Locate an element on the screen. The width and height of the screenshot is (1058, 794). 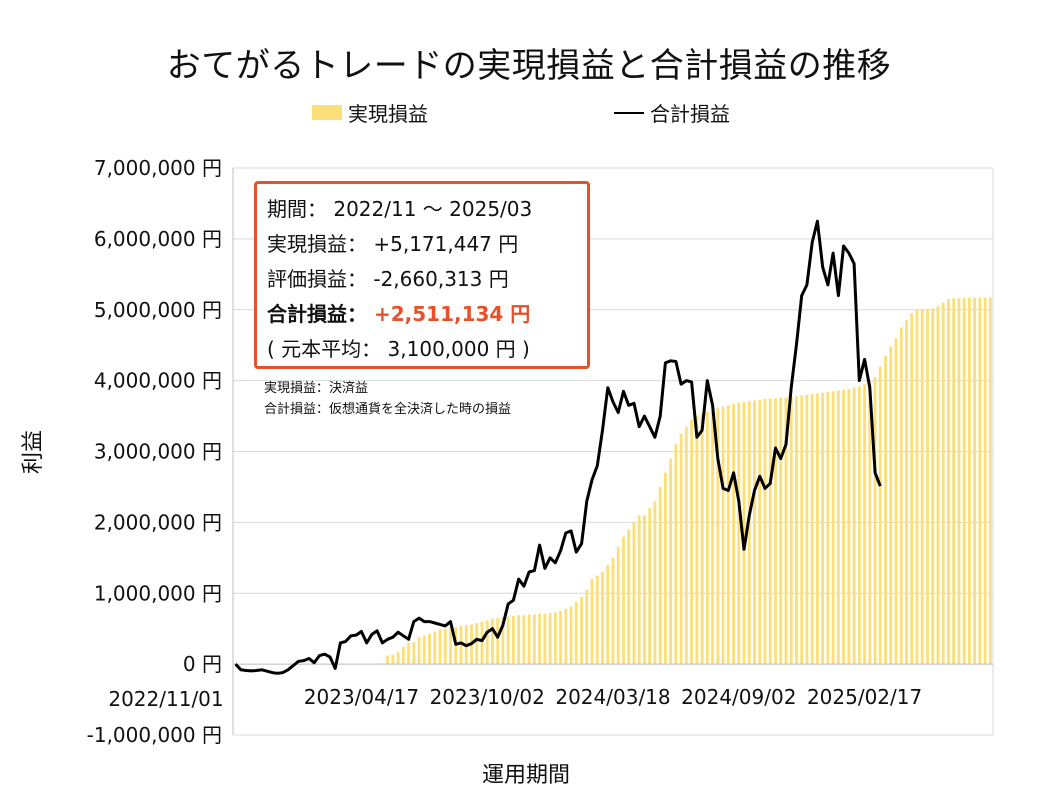
y-tick-label: 1,000,000 円 is located at coordinates (158, 593).